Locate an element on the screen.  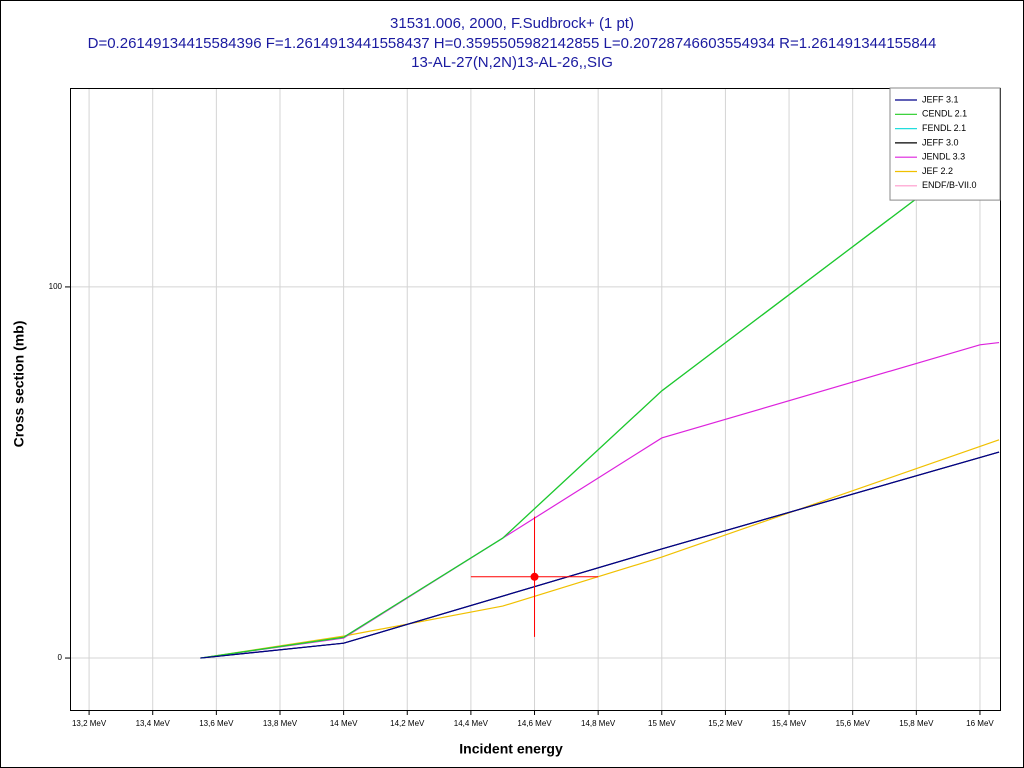
x-tick-label: 14,6 MeV is located at coordinates (534, 723).